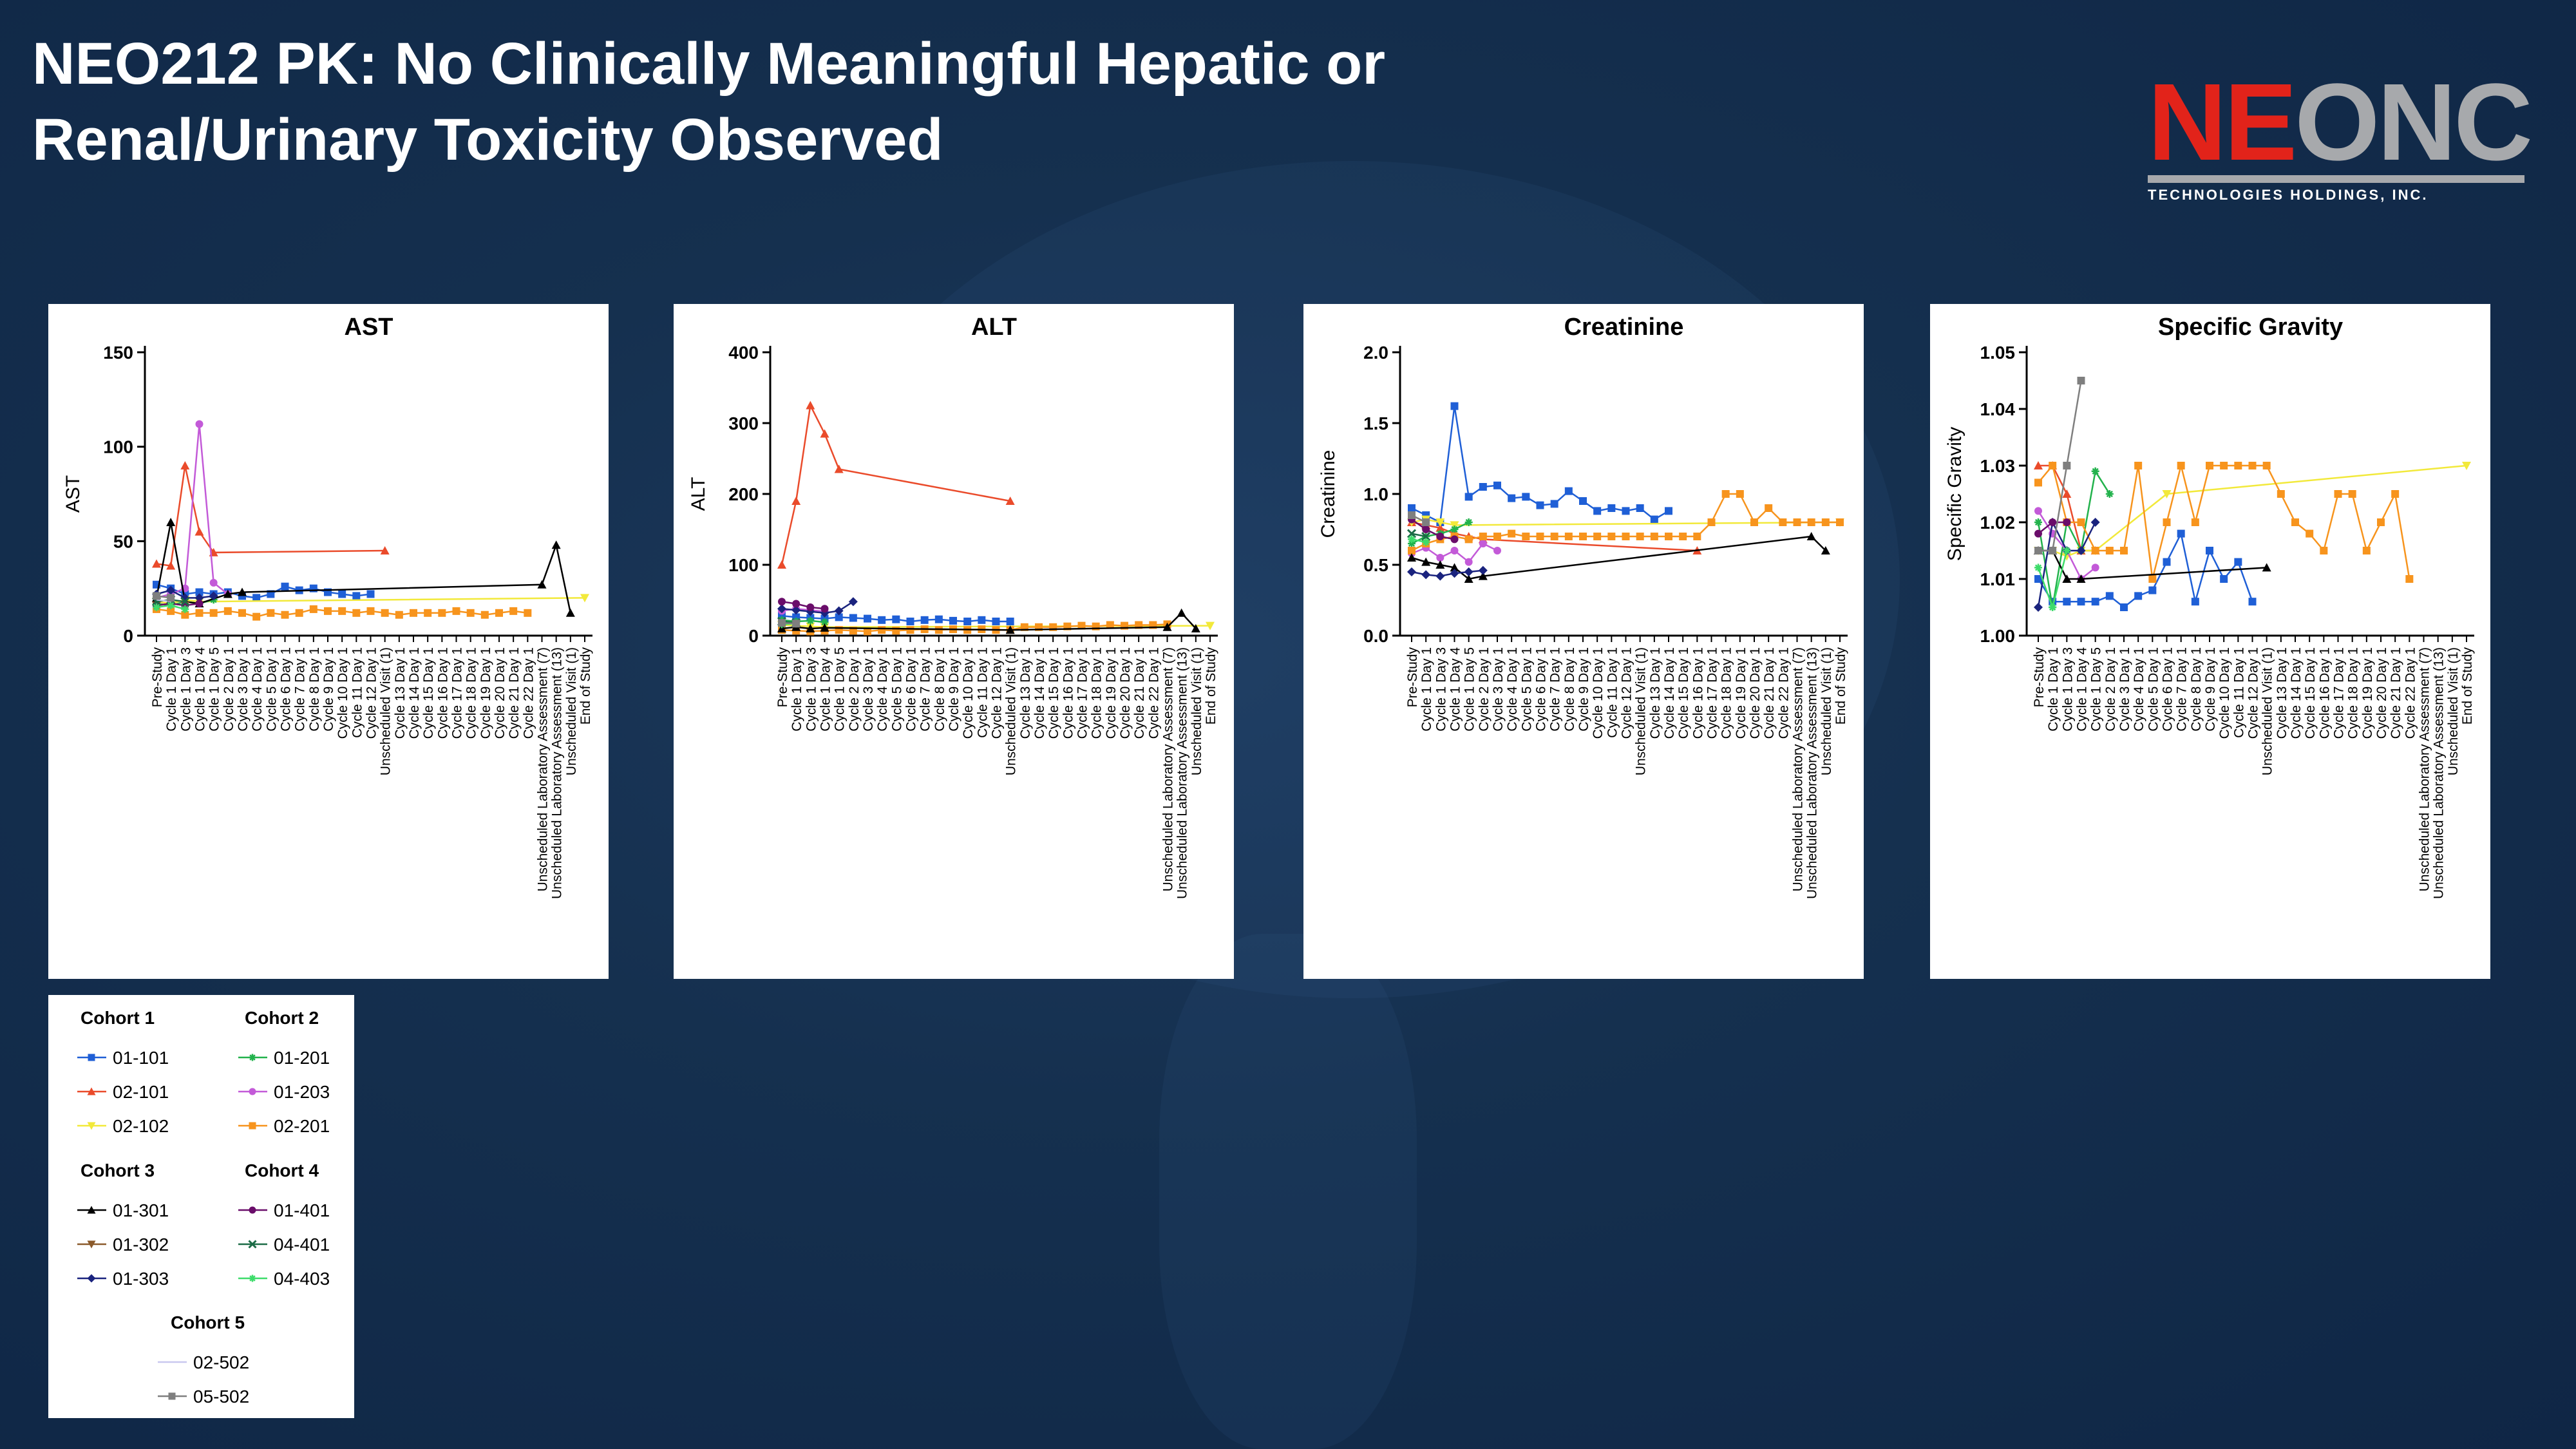 The image size is (2576, 1449). I want to click on x-tick-label: Cycle 1 Day 4, so click(826, 689).